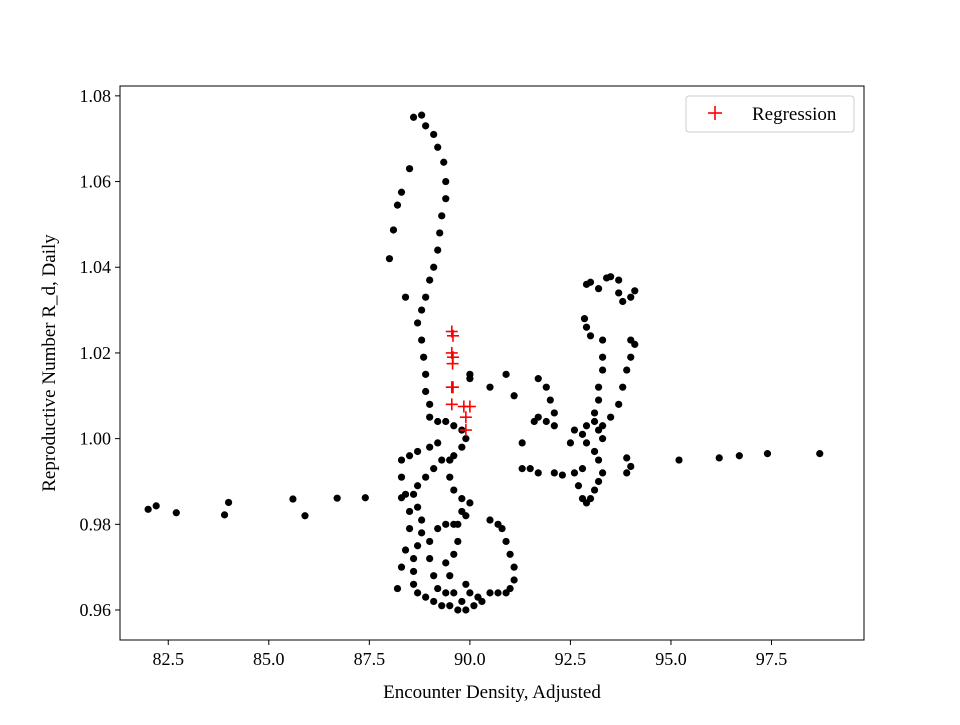  What do you see at coordinates (96, 96) in the screenshot?
I see `y-tick-label: 1.08` at bounding box center [96, 96].